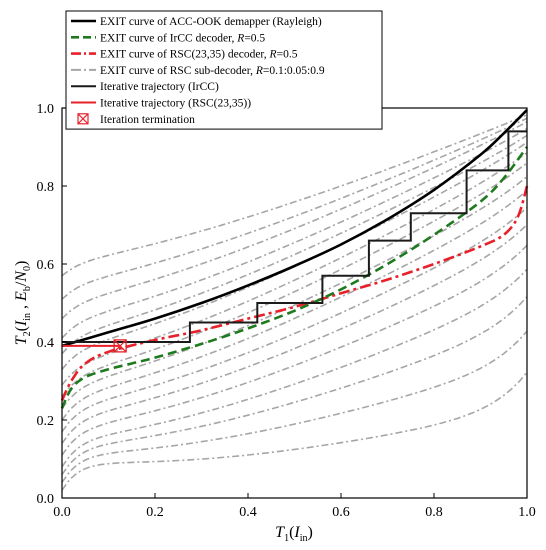  I want to click on legend-entry: Iterative trajectory (RSC(23,35)), so click(161, 104).